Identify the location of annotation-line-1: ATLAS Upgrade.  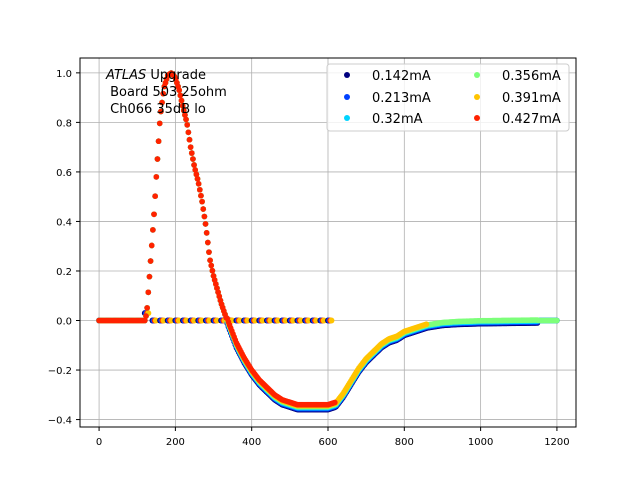
(155, 75).